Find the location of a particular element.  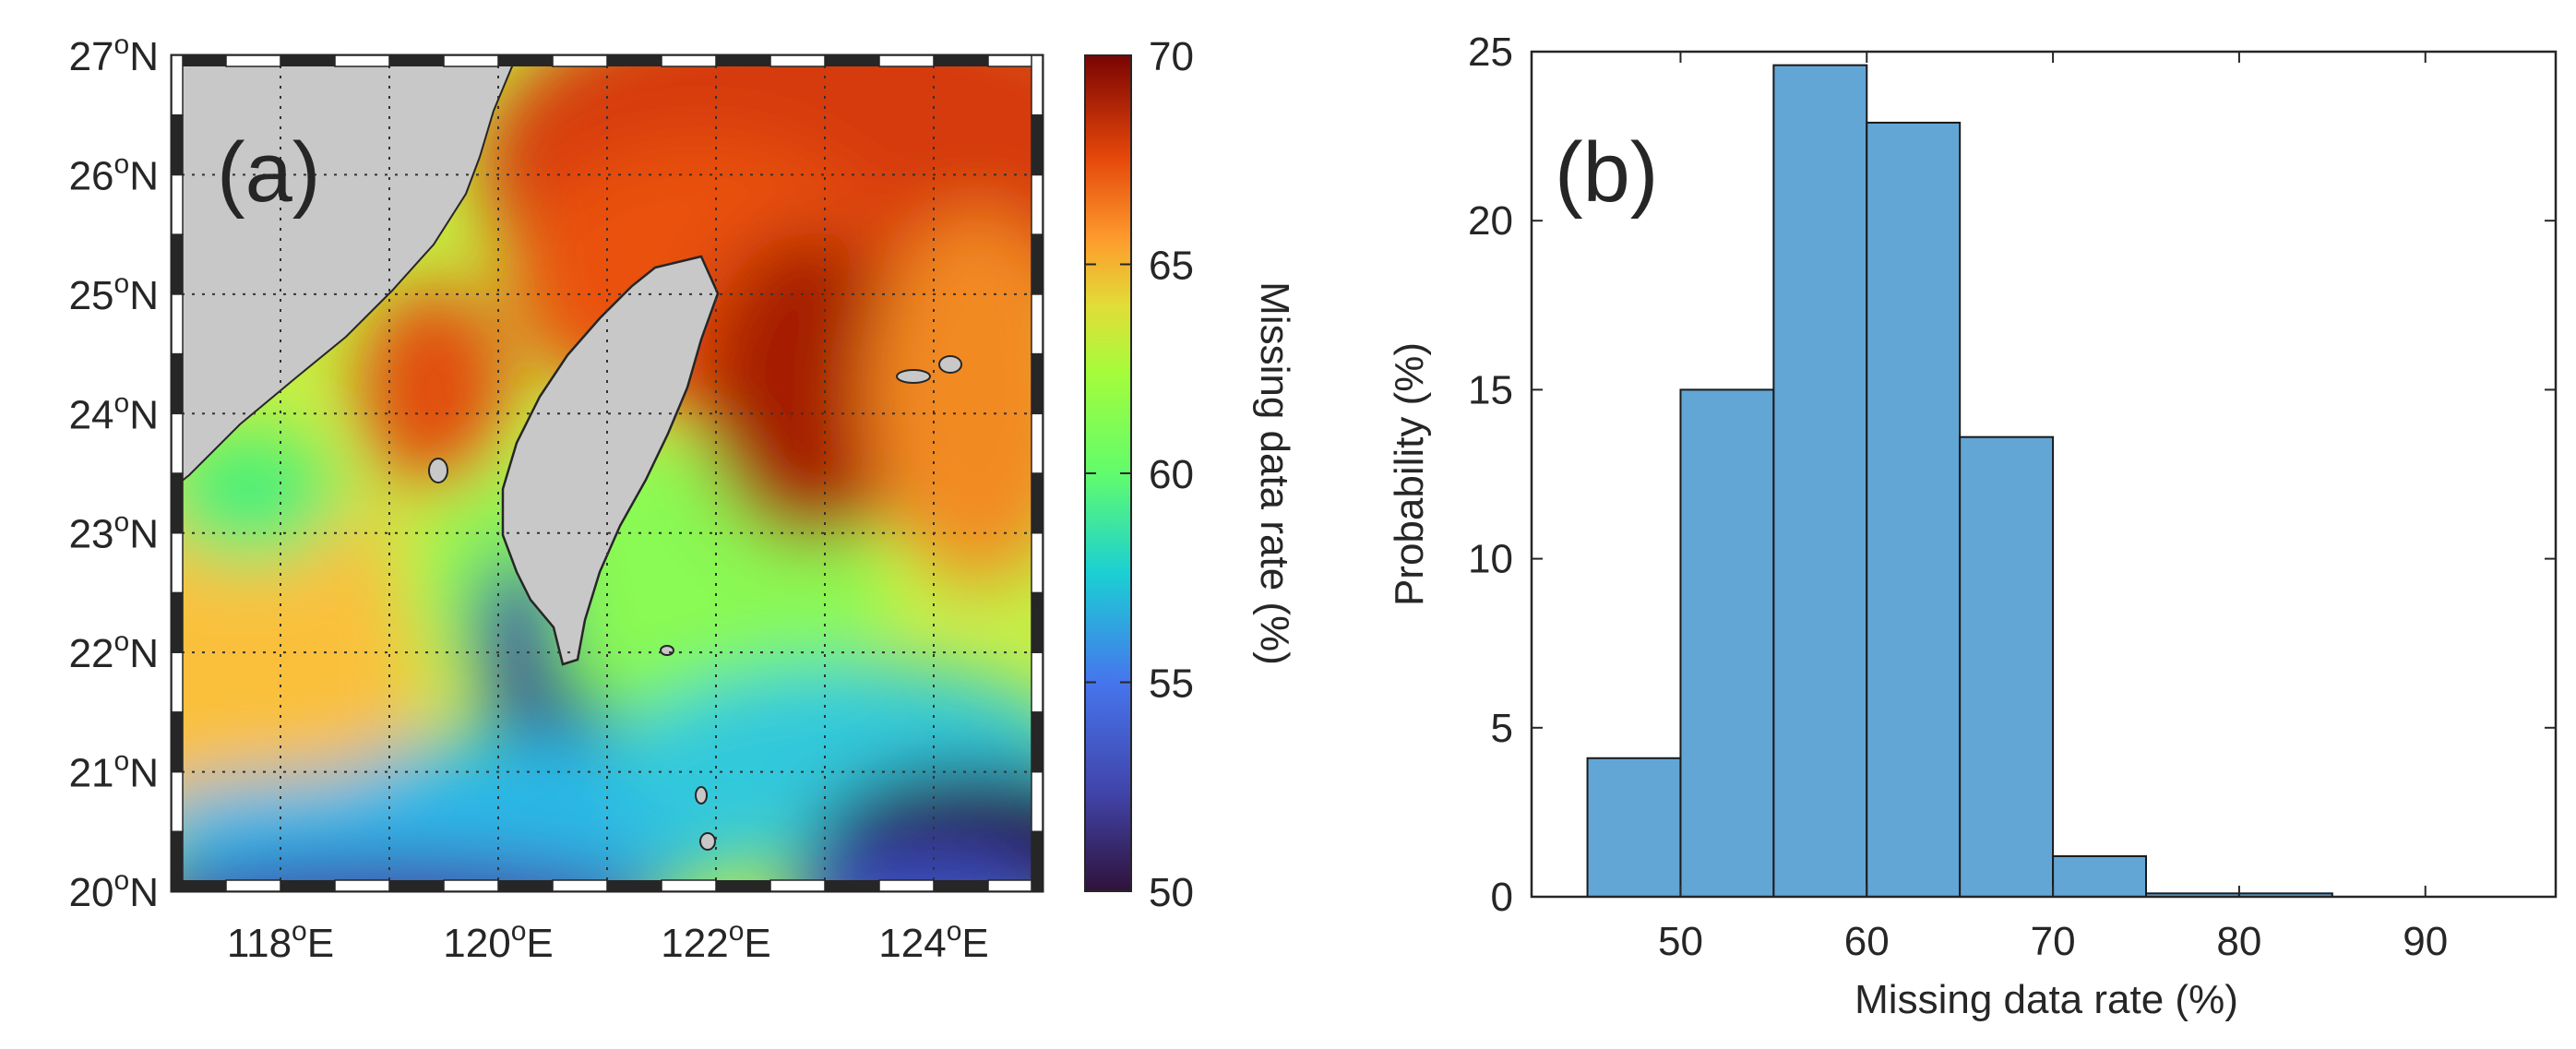

longitude-tick-label: 120oE is located at coordinates (498, 941).